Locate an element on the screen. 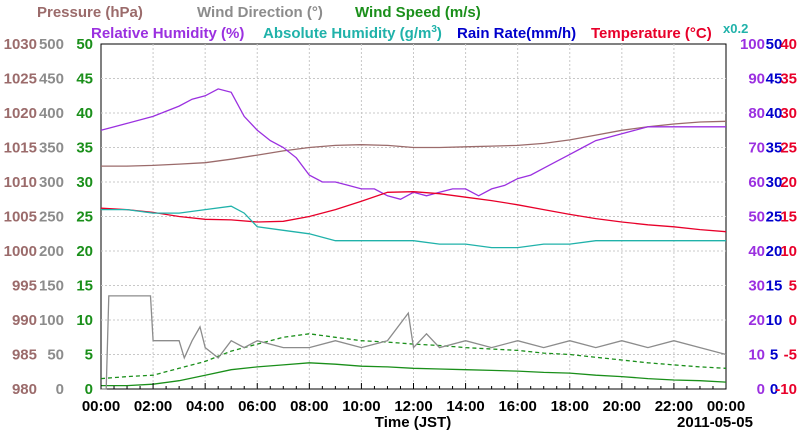 The height and width of the screenshot is (434, 800). wind_speed-tick-label: 10 is located at coordinates (84, 320).